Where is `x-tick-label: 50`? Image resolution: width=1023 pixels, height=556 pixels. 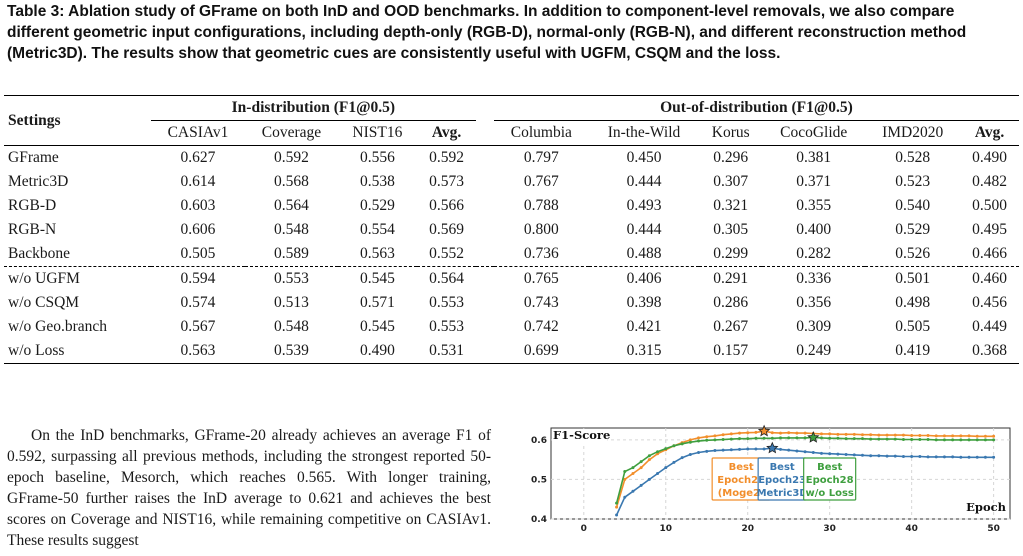
x-tick-label: 50 is located at coordinates (993, 529).